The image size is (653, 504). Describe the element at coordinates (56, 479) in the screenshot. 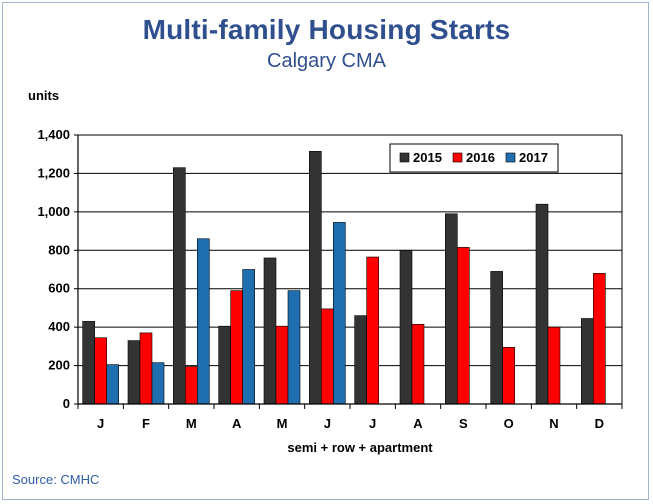

I see `source-note: Source: CMHC` at that location.